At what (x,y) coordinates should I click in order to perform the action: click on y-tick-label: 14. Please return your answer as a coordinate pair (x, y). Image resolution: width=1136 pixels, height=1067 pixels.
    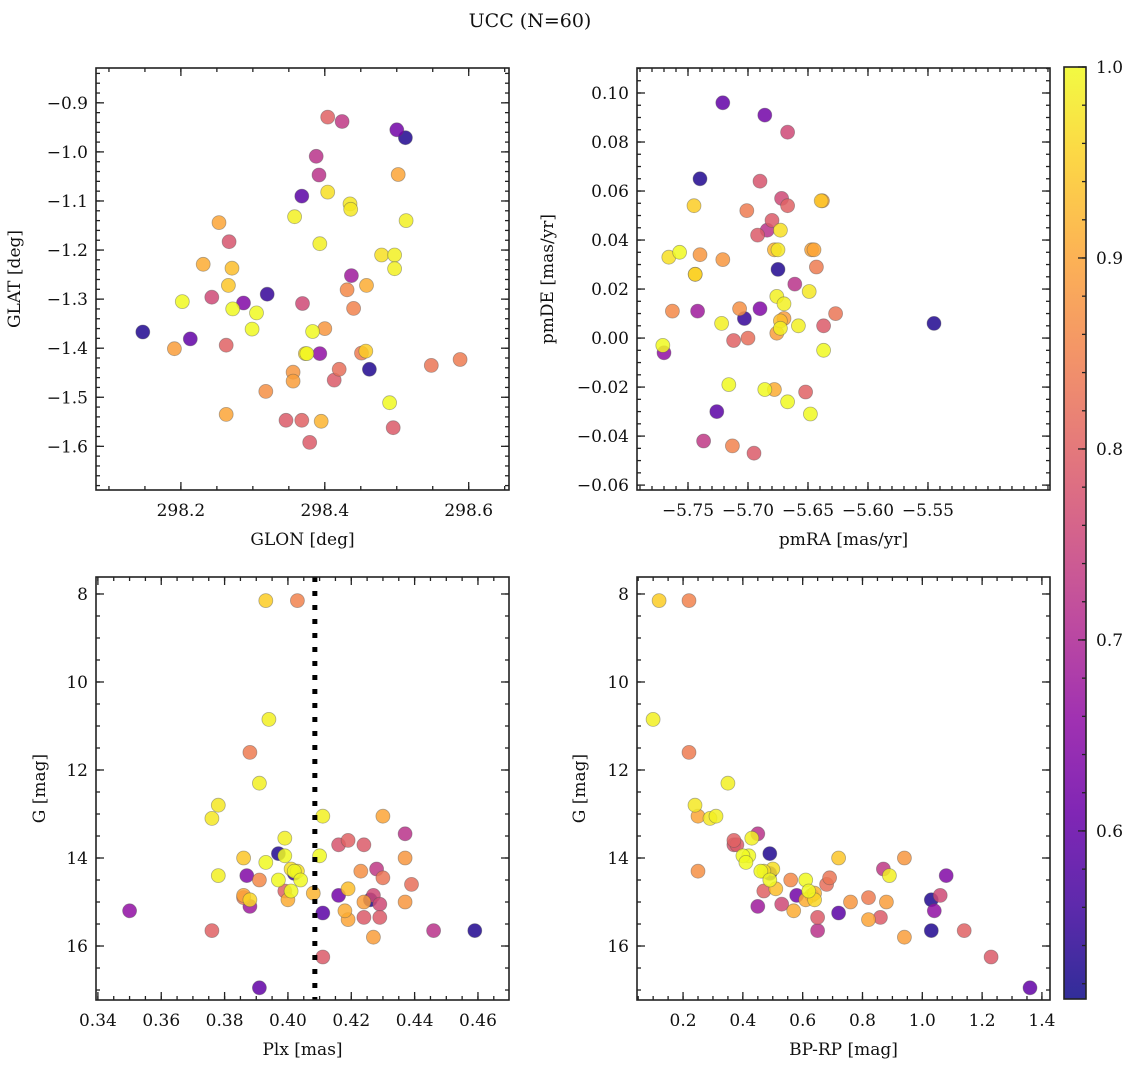
    Looking at the image, I should click on (77, 859).